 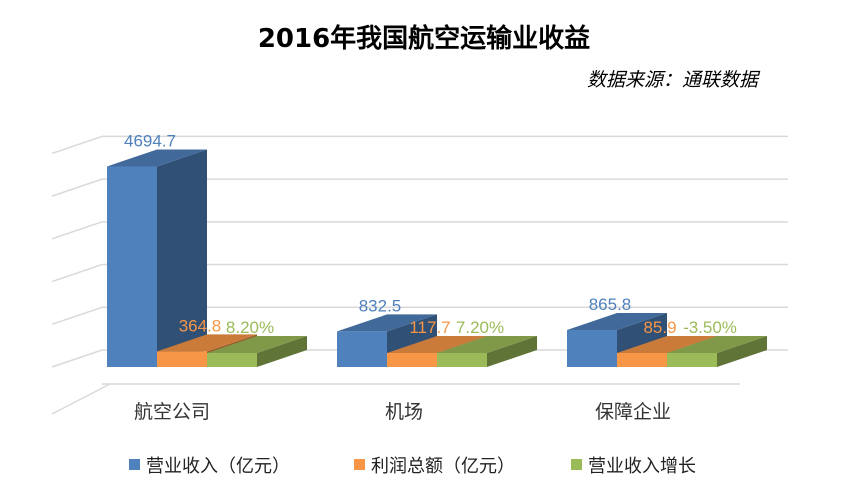 I want to click on floor-side, so click(x=81, y=399).